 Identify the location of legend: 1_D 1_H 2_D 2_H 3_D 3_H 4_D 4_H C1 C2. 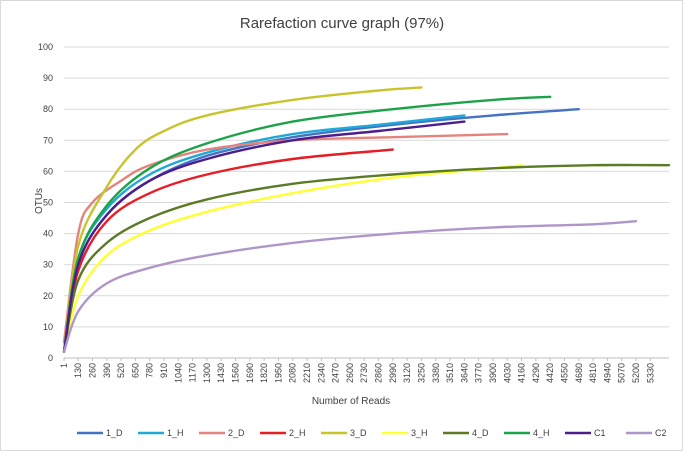
(372, 433).